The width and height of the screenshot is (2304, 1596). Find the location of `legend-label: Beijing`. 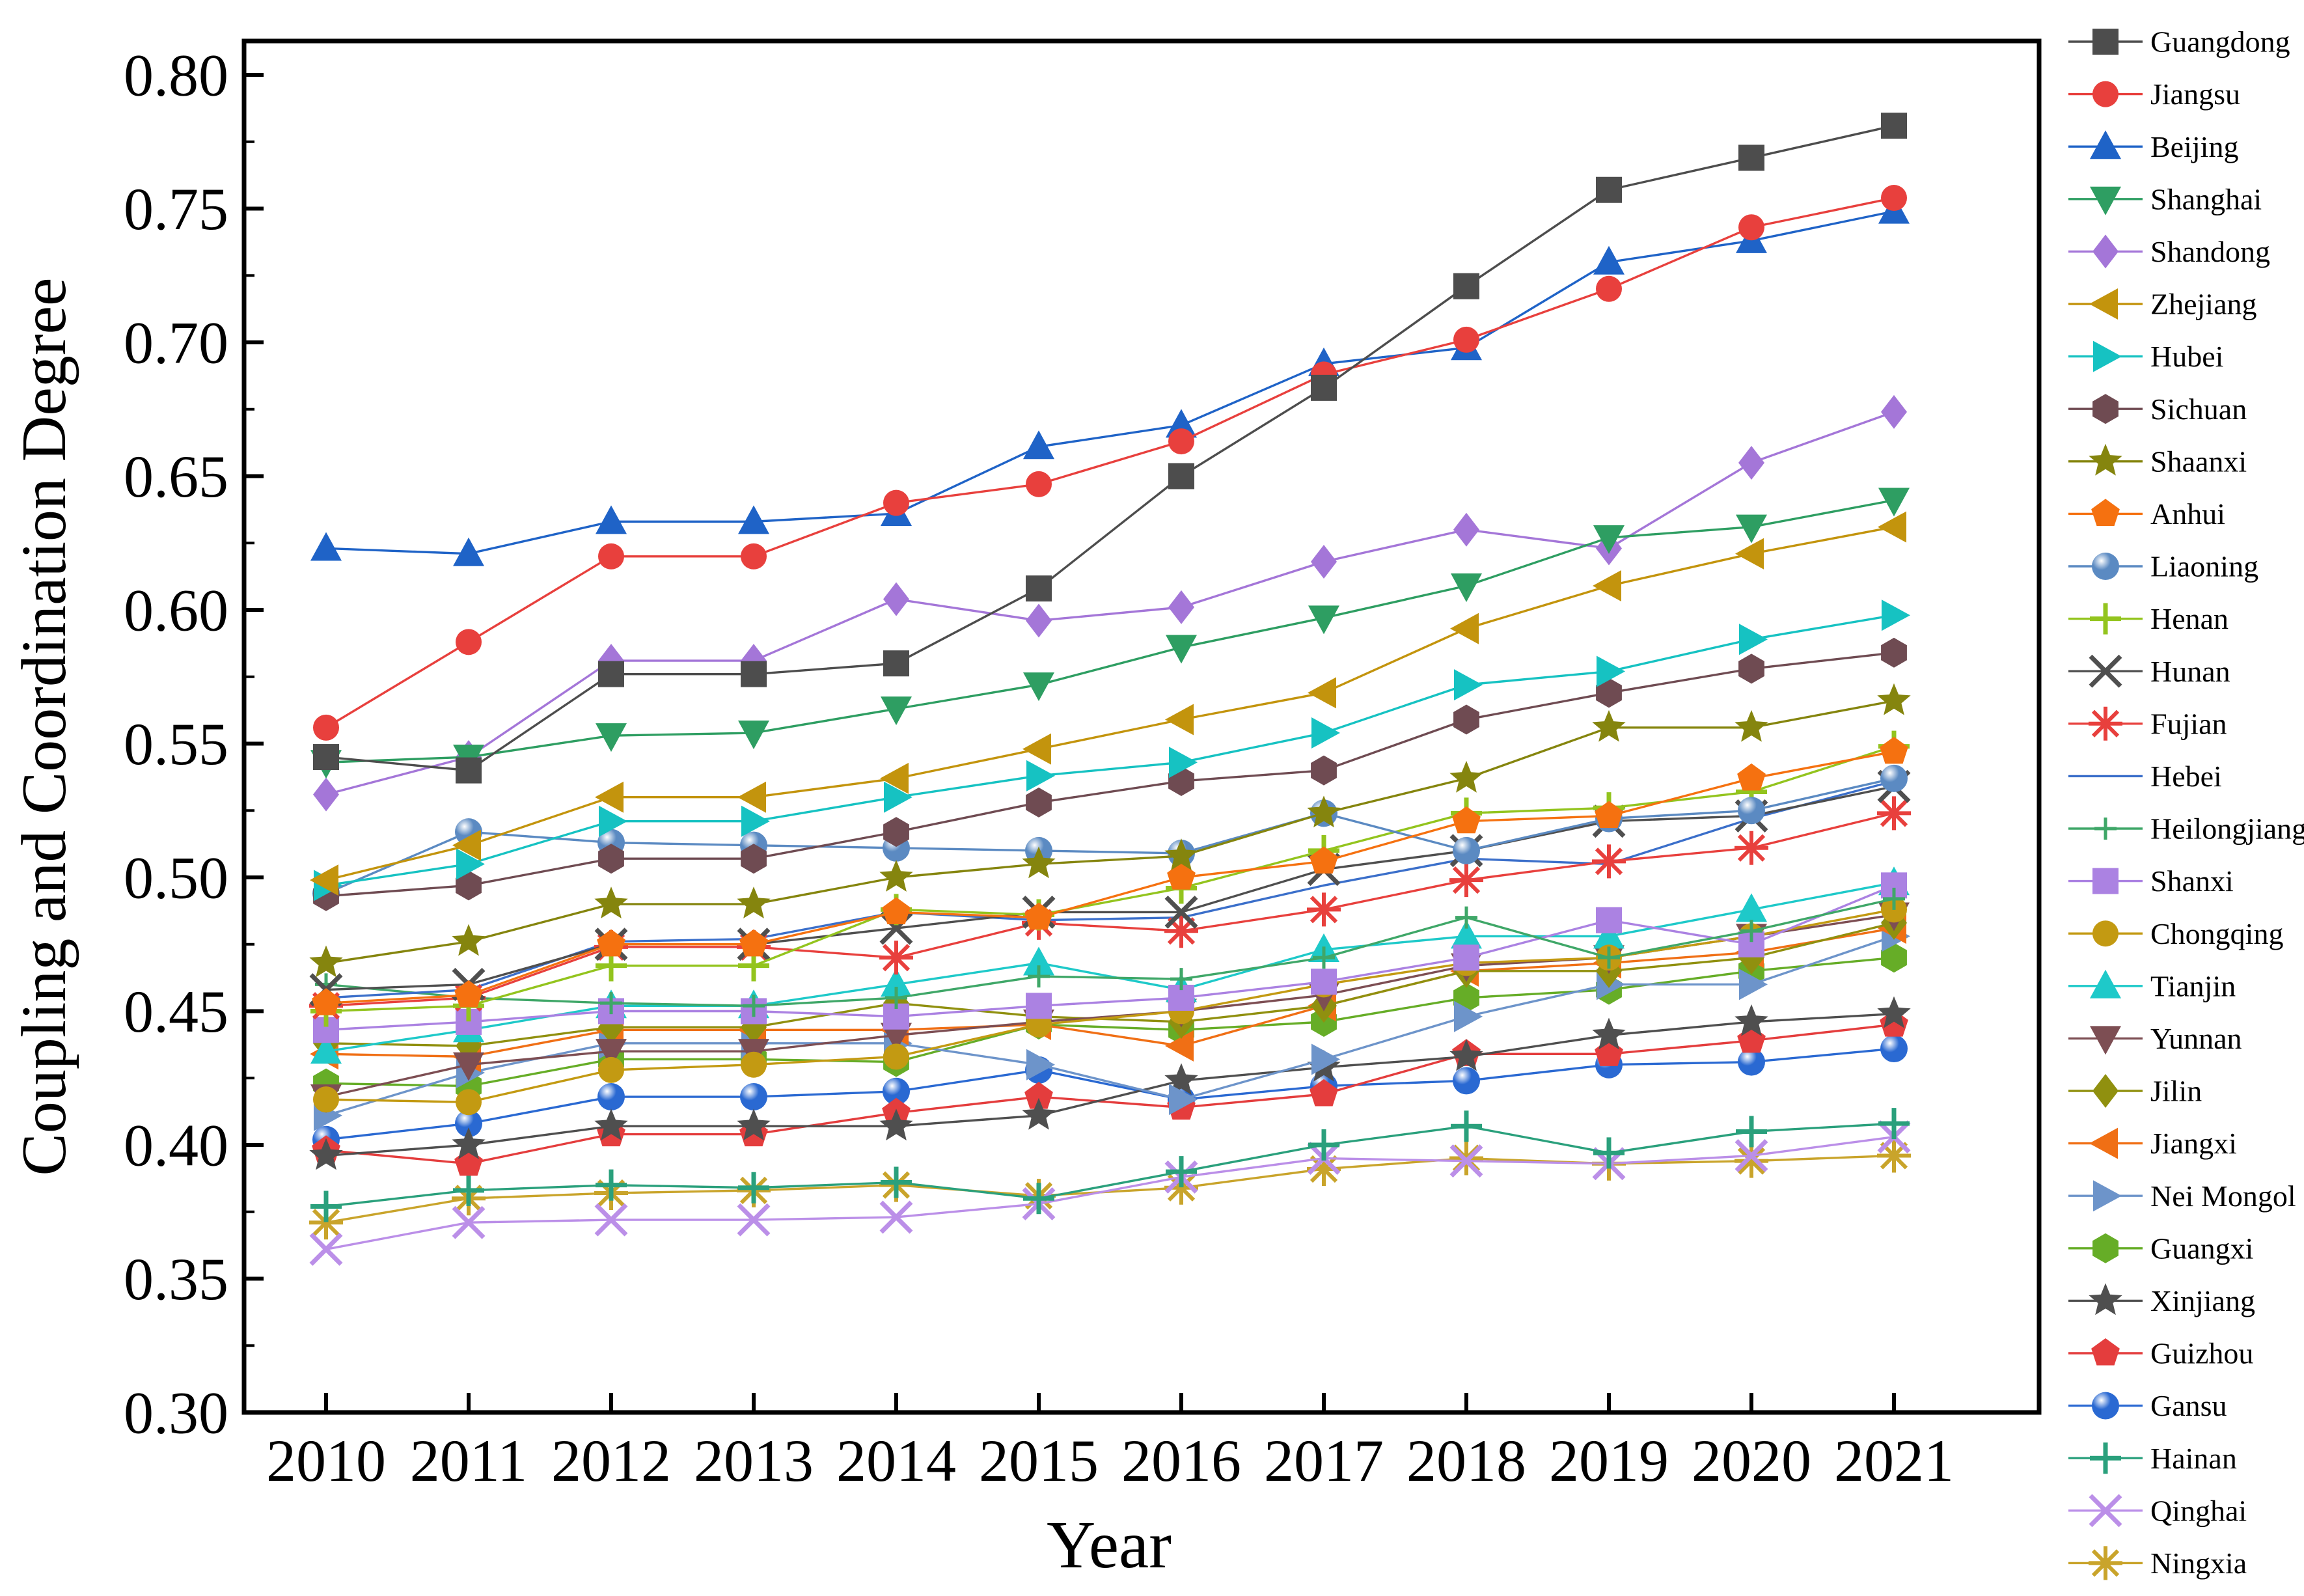

legend-label: Beijing is located at coordinates (2194, 146).